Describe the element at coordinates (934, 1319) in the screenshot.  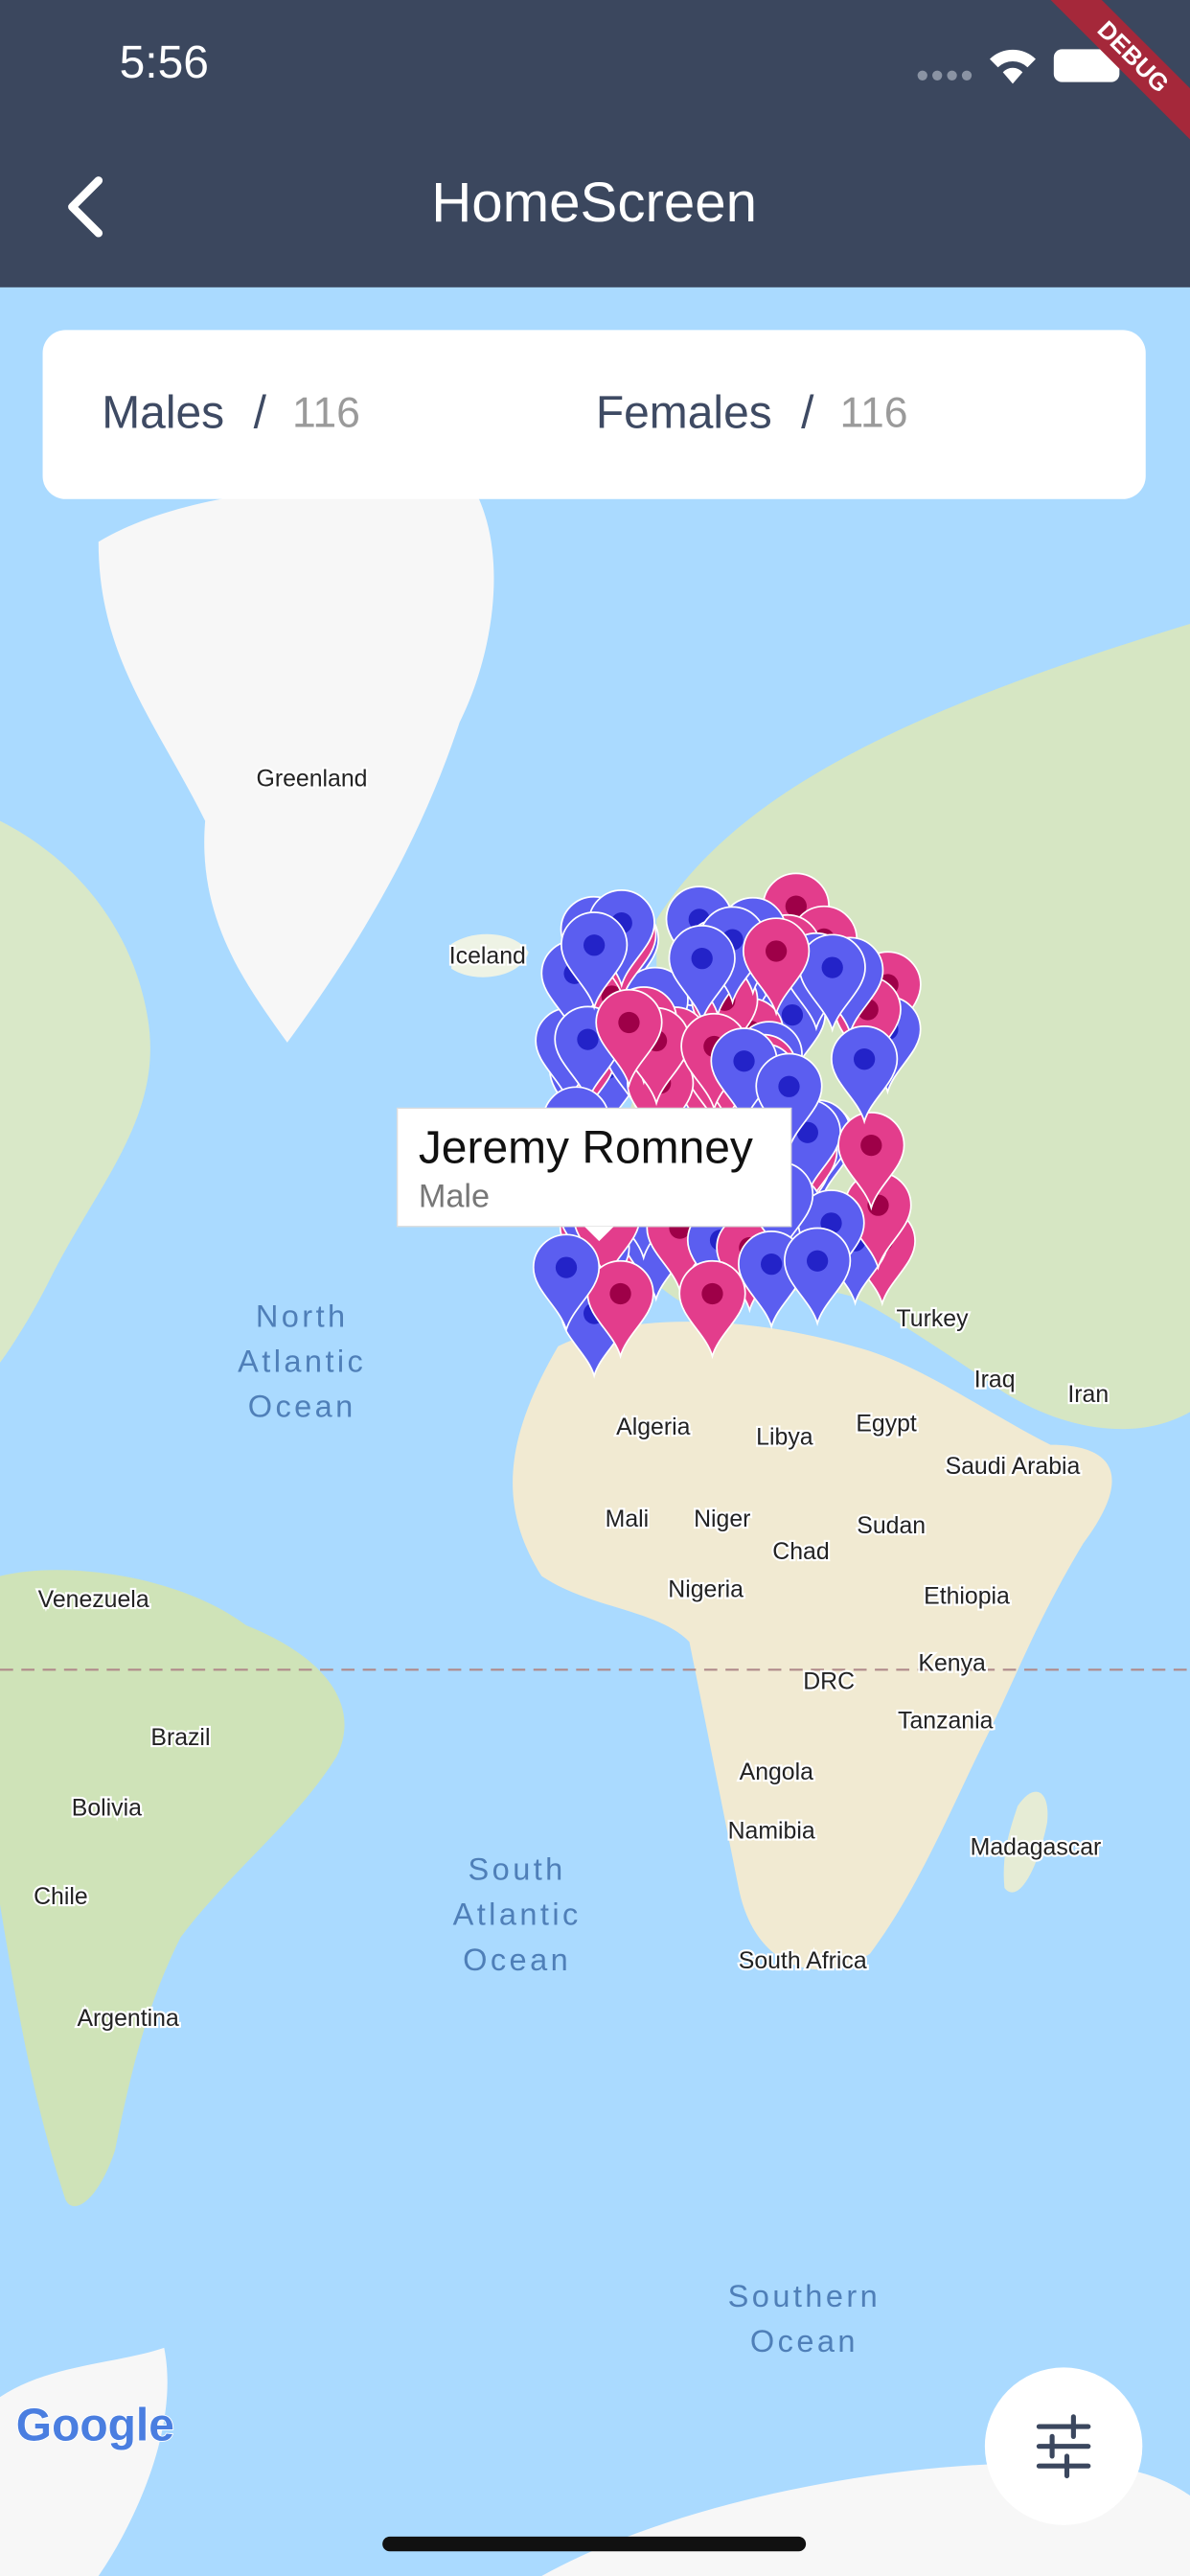
I see `place-label: Turkey` at that location.